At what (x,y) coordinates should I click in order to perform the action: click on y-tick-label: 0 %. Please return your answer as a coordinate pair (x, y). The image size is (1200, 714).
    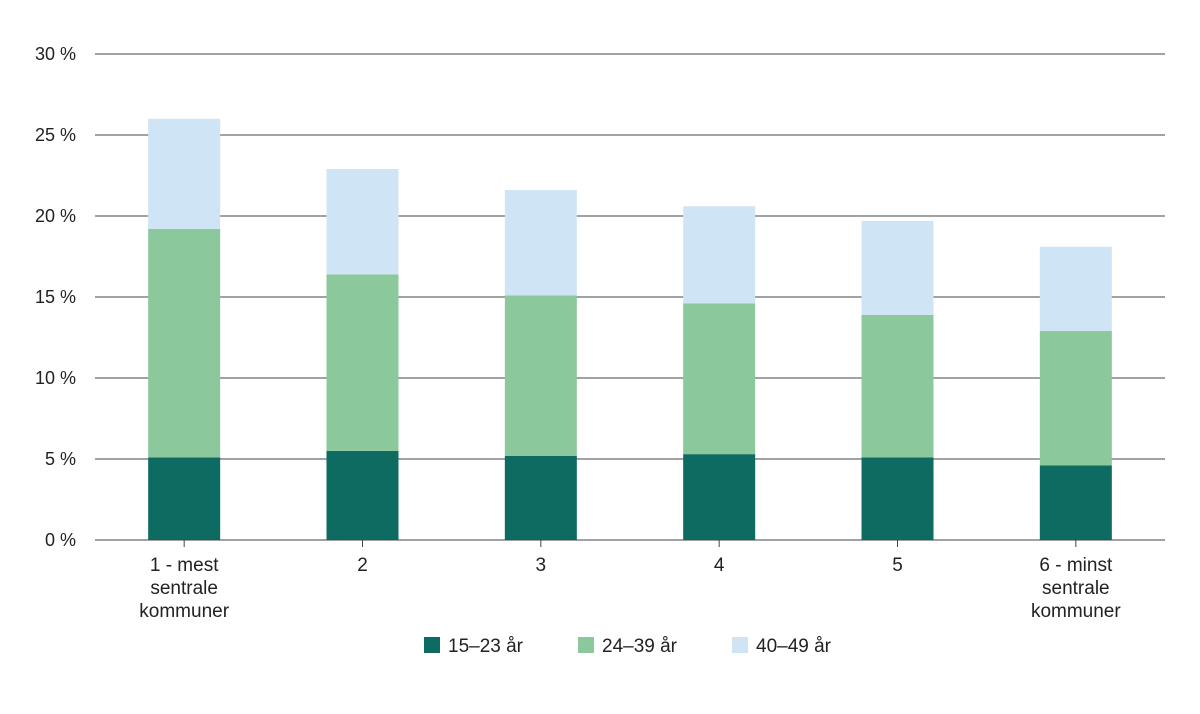
    Looking at the image, I should click on (60, 540).